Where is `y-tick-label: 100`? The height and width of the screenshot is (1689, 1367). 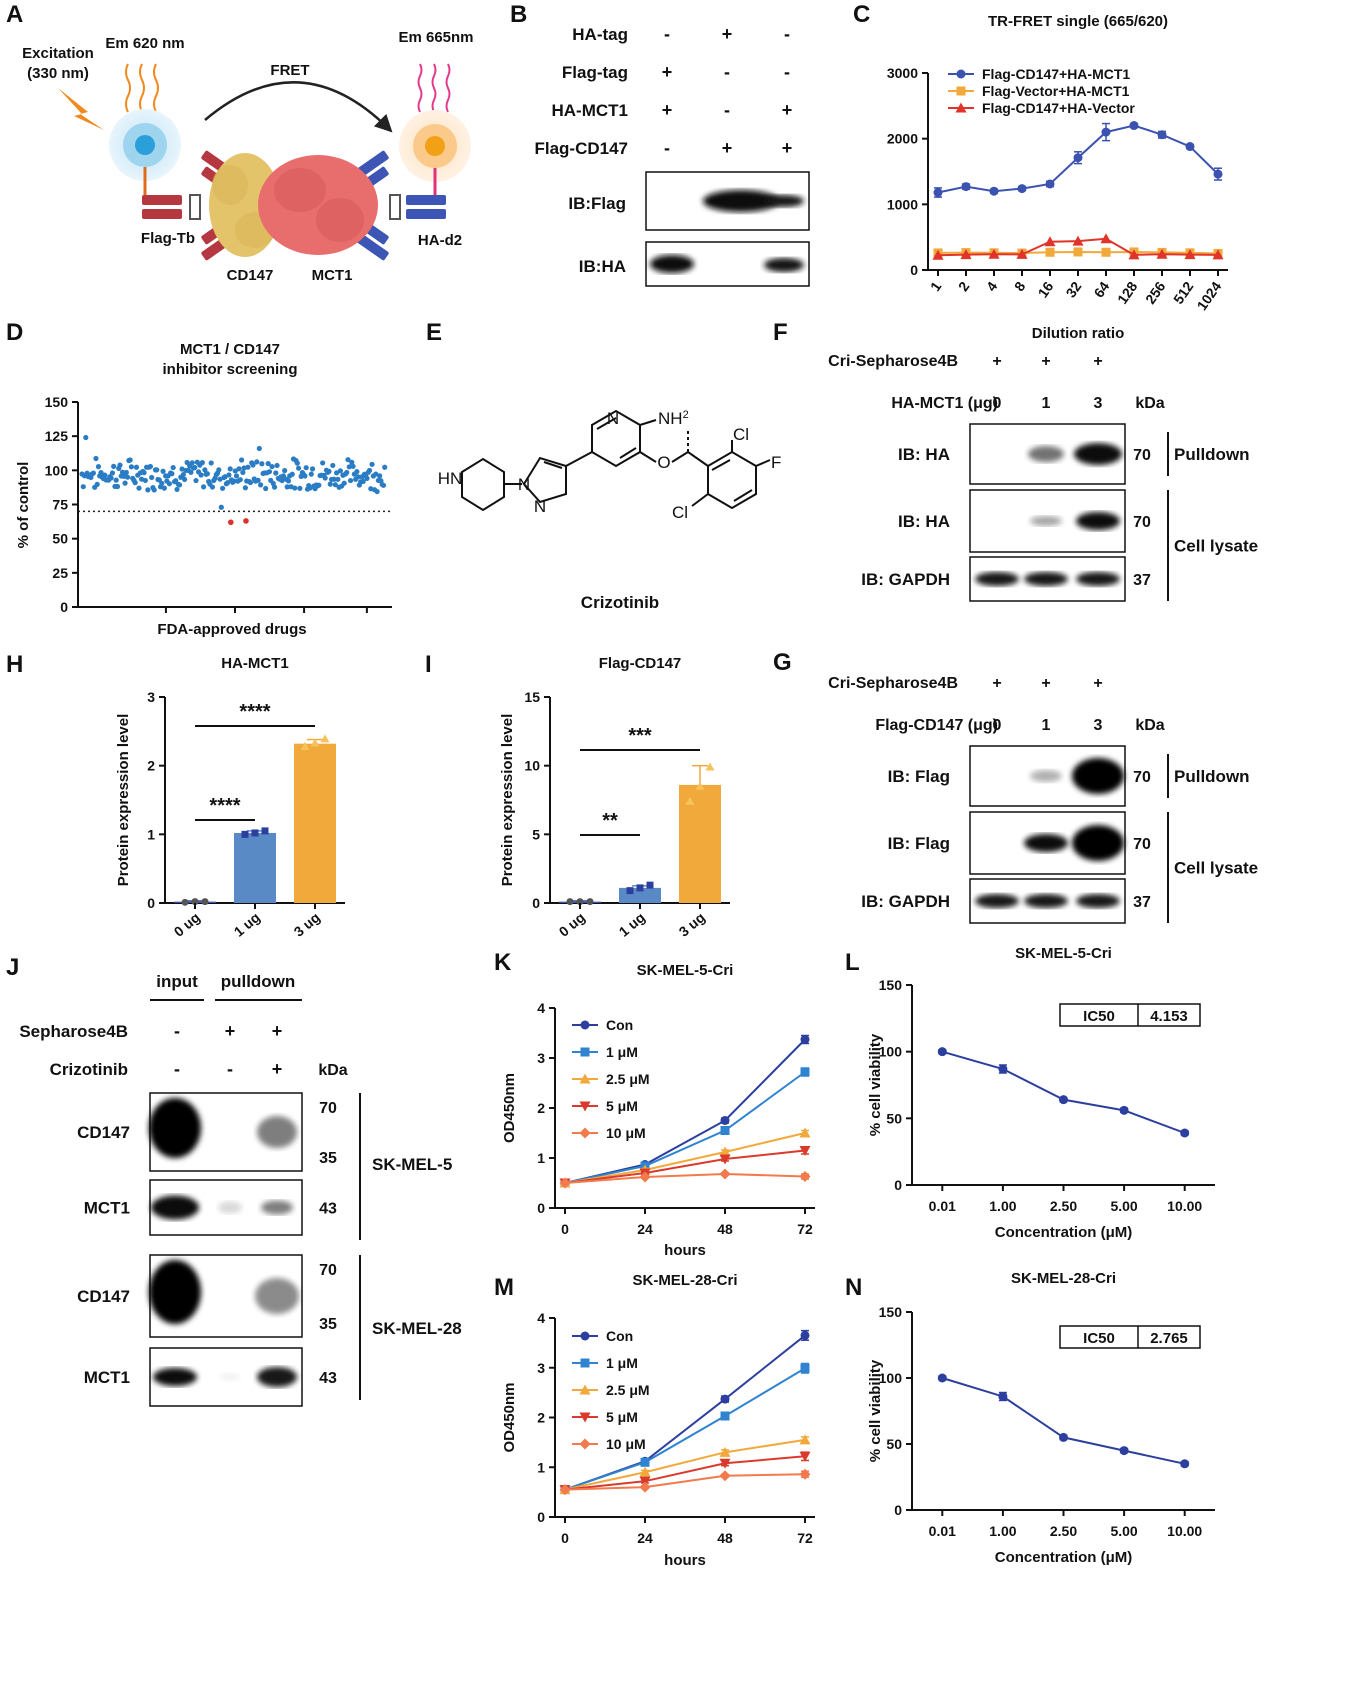
y-tick-label: 100 is located at coordinates (891, 1052).